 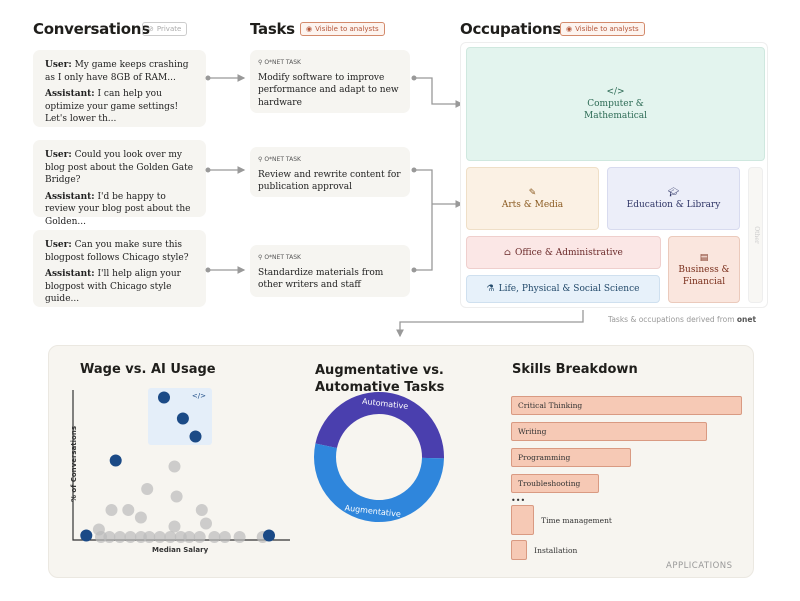 What do you see at coordinates (609, 431) in the screenshot?
I see `skill-bar: Writing` at bounding box center [609, 431].